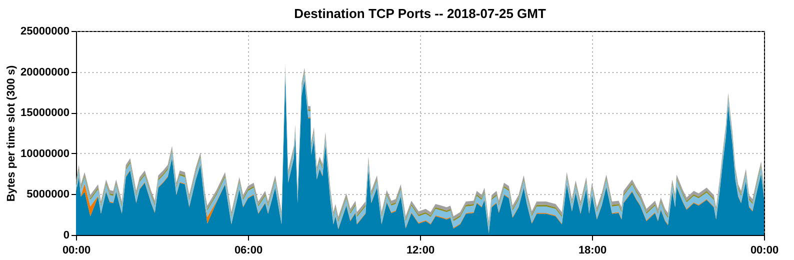 This screenshot has height=260, width=794. I want to click on y-tick-label: 20000000, so click(45, 72).